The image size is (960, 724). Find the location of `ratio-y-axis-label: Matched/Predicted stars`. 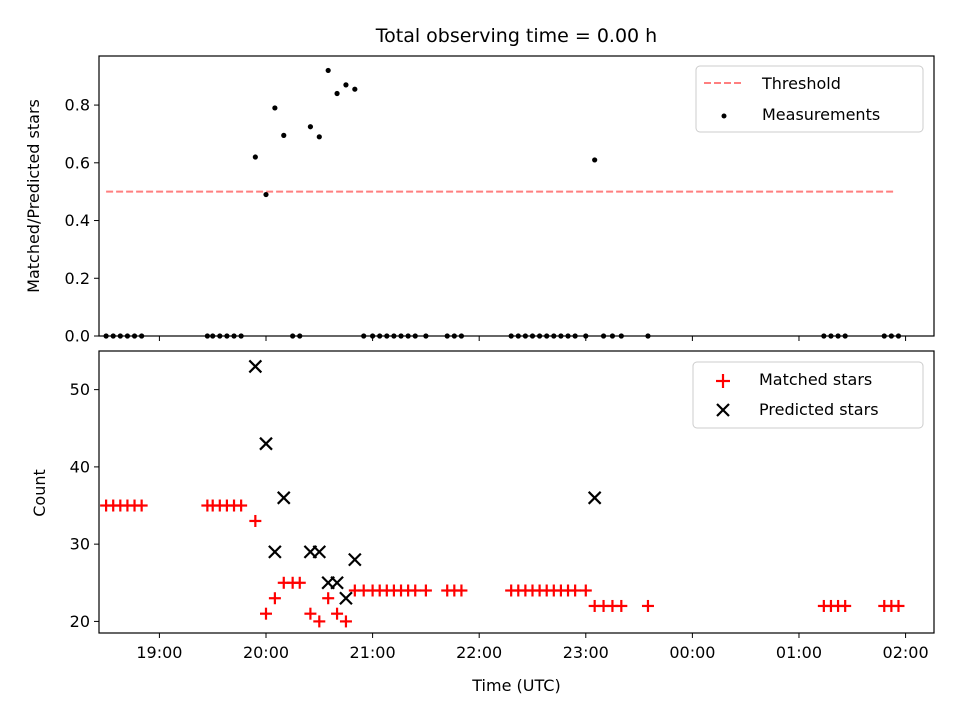

ratio-y-axis-label: Matched/Predicted stars is located at coordinates (33, 196).